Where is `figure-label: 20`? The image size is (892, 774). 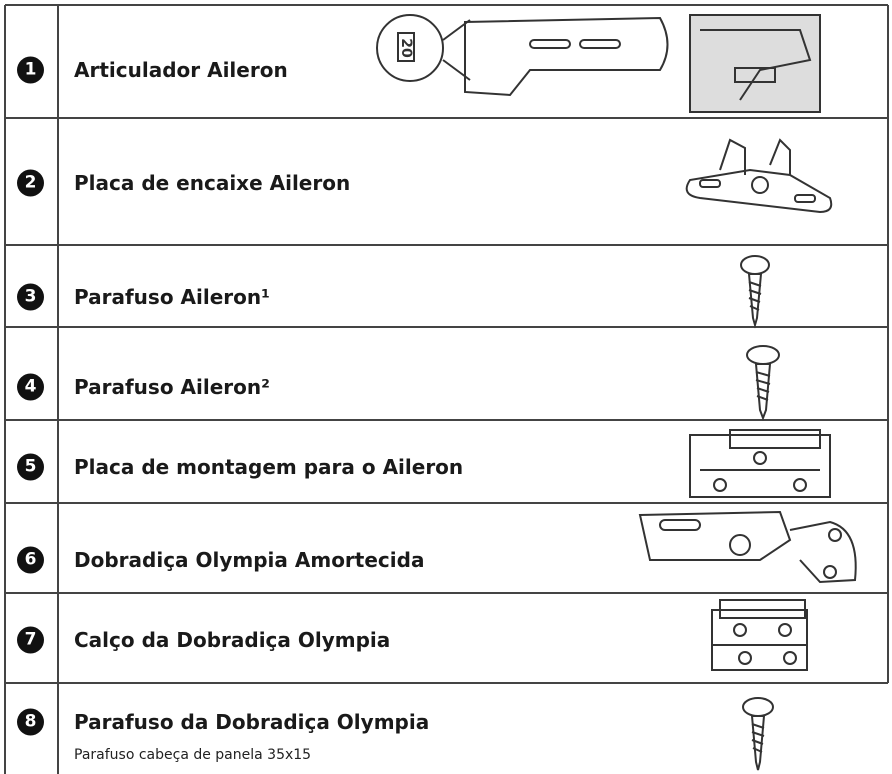
figure-label: 20 is located at coordinates (406, 48).